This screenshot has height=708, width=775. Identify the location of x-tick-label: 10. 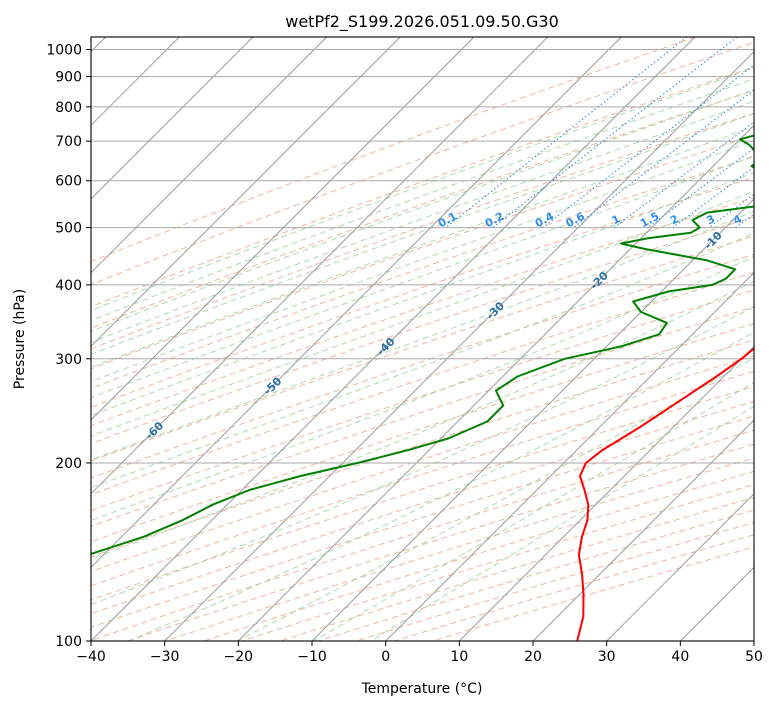
(459, 657).